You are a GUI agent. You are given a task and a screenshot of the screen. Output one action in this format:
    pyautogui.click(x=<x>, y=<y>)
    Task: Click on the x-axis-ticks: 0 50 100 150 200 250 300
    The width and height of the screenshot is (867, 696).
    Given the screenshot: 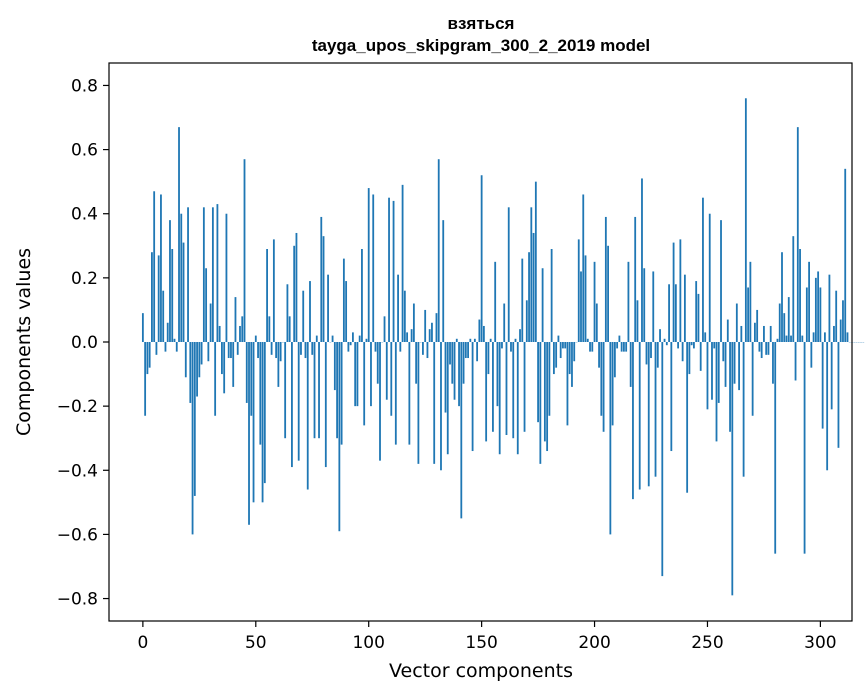 What is the action you would take?
    pyautogui.click(x=487, y=637)
    